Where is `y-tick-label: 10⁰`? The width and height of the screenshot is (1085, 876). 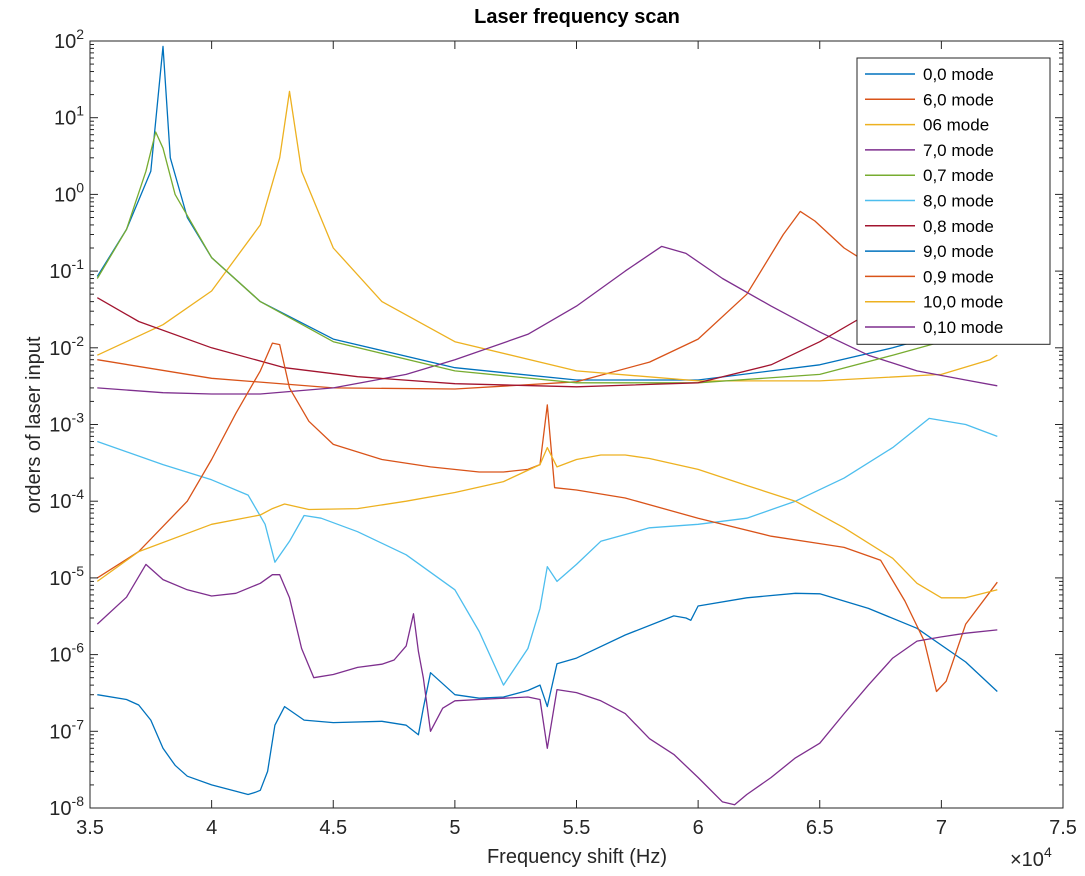
y-tick-label: 10⁰ is located at coordinates (69, 192).